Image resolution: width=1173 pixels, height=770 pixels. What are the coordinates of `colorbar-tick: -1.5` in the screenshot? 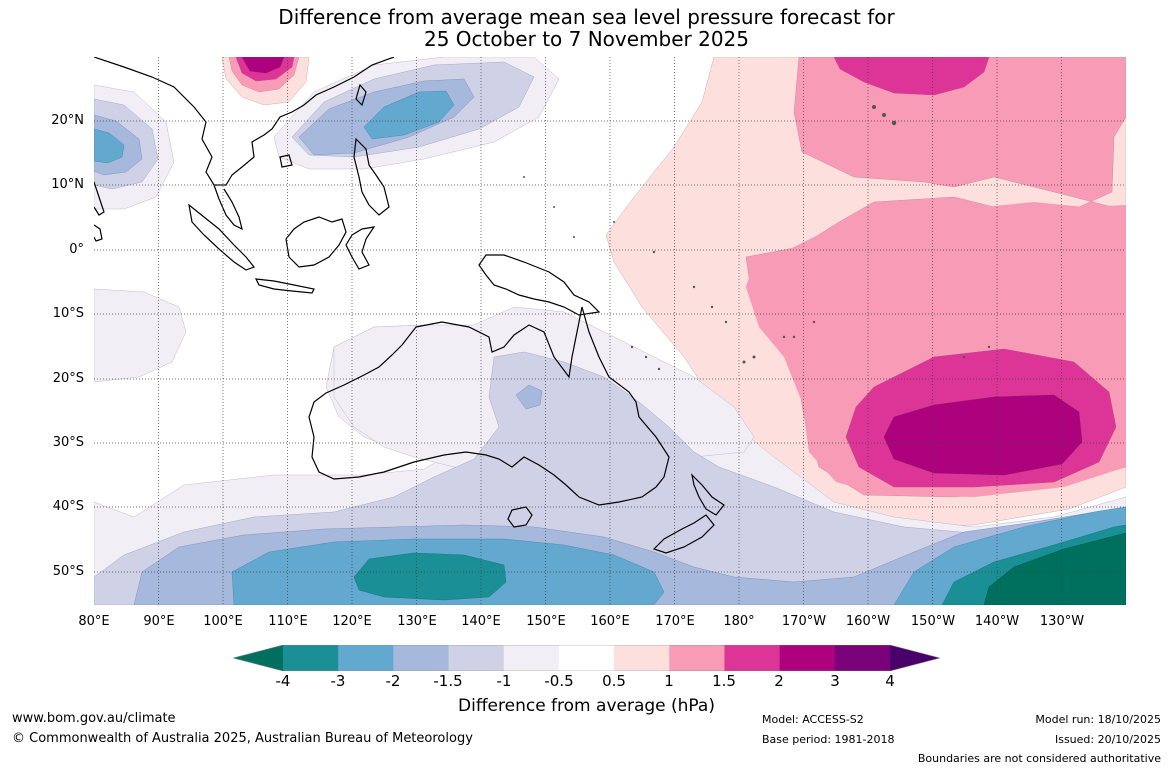 It's located at (448, 681).